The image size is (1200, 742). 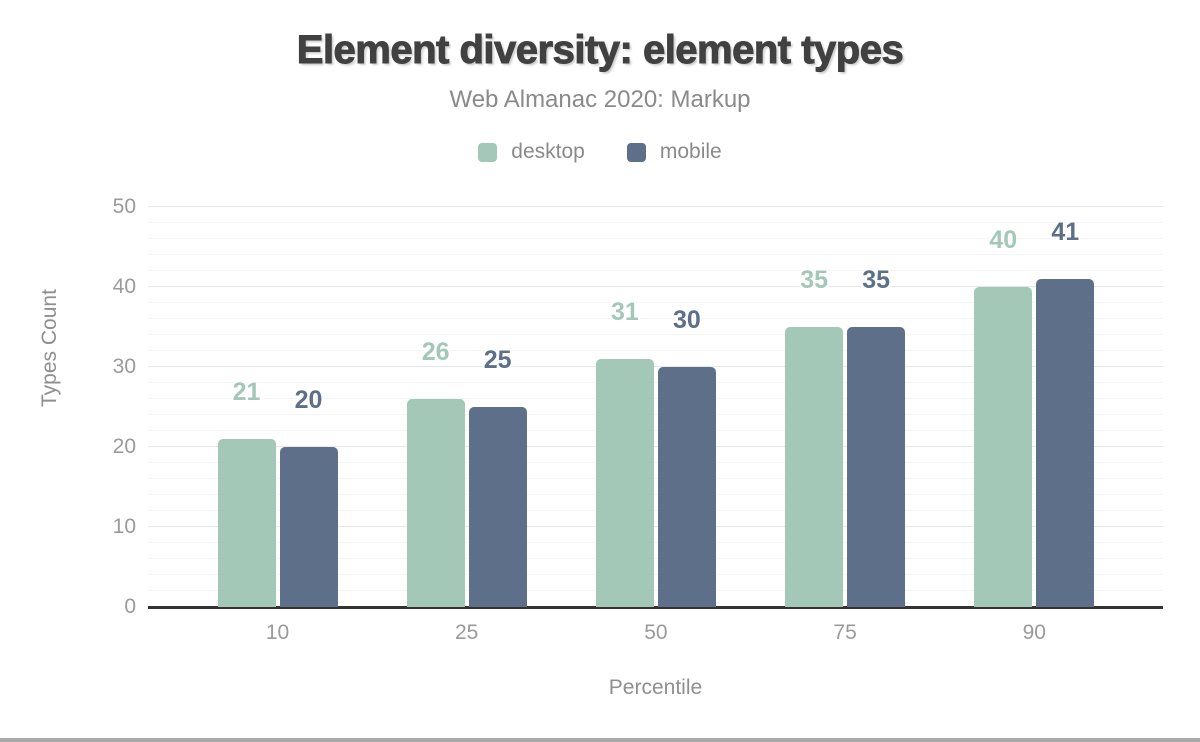 What do you see at coordinates (876, 280) in the screenshot?
I see `bar-value-label-mobile-p75: 35` at bounding box center [876, 280].